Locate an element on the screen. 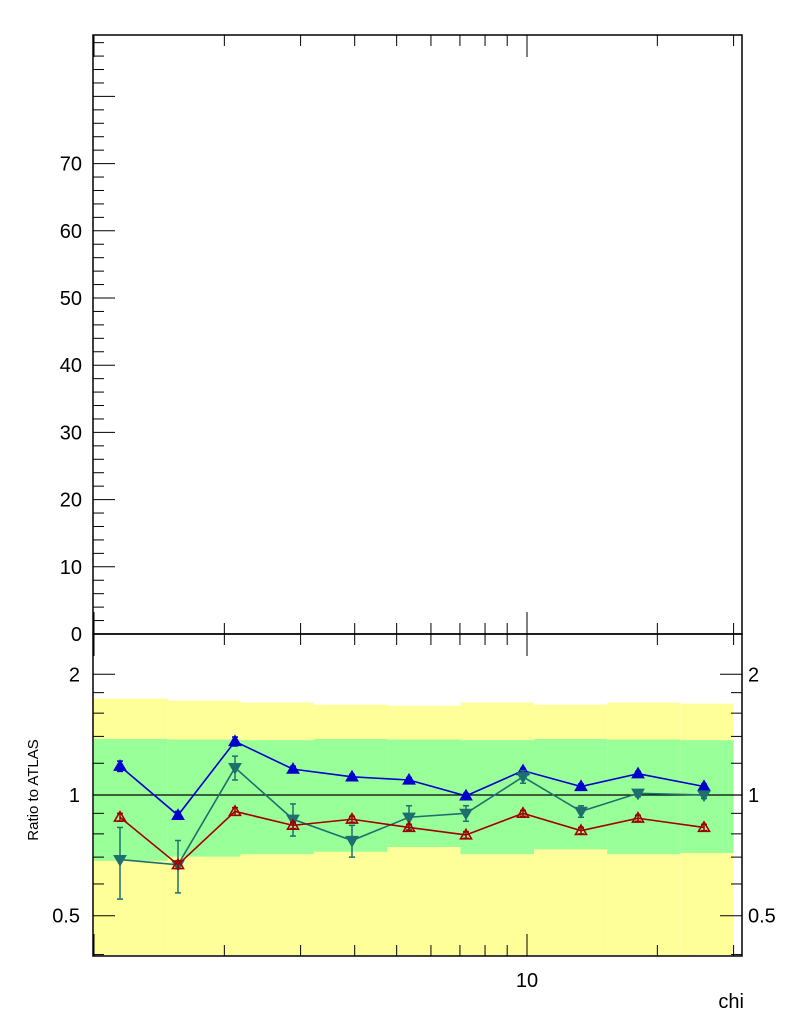 The width and height of the screenshot is (786, 1024). y-tick-label: 70 is located at coordinates (71, 165).